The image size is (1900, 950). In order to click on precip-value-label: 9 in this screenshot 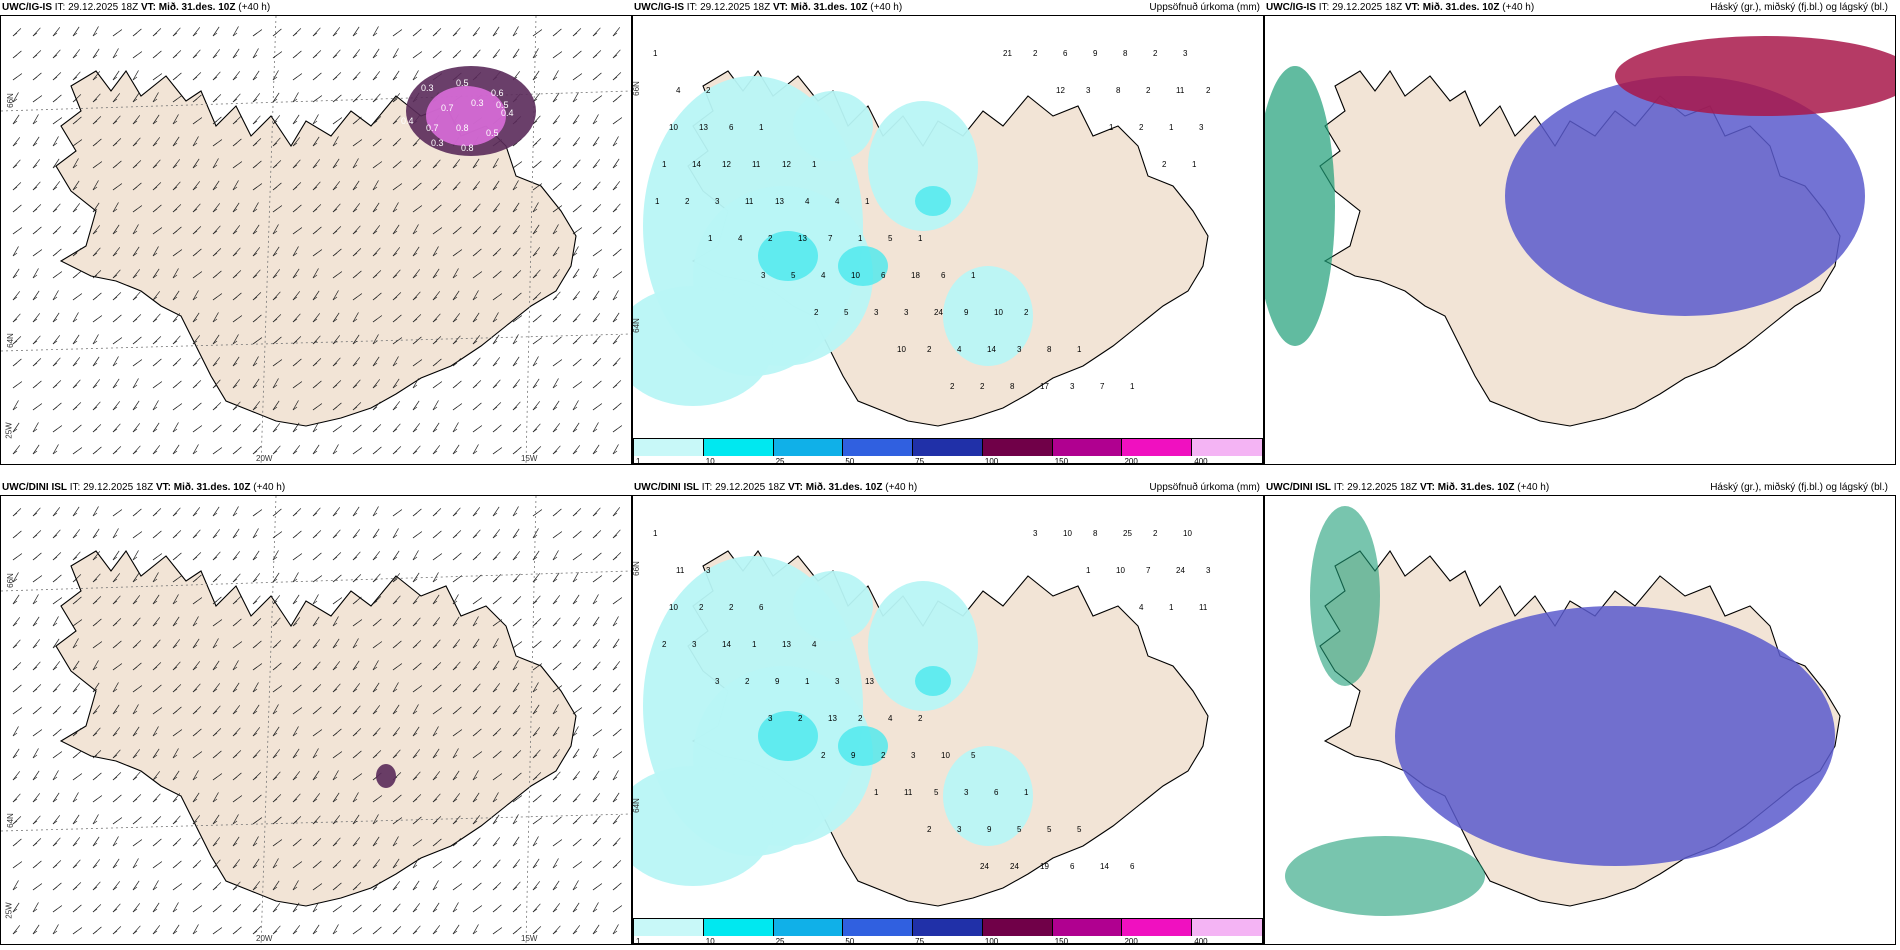, I will do `click(989, 829)`.